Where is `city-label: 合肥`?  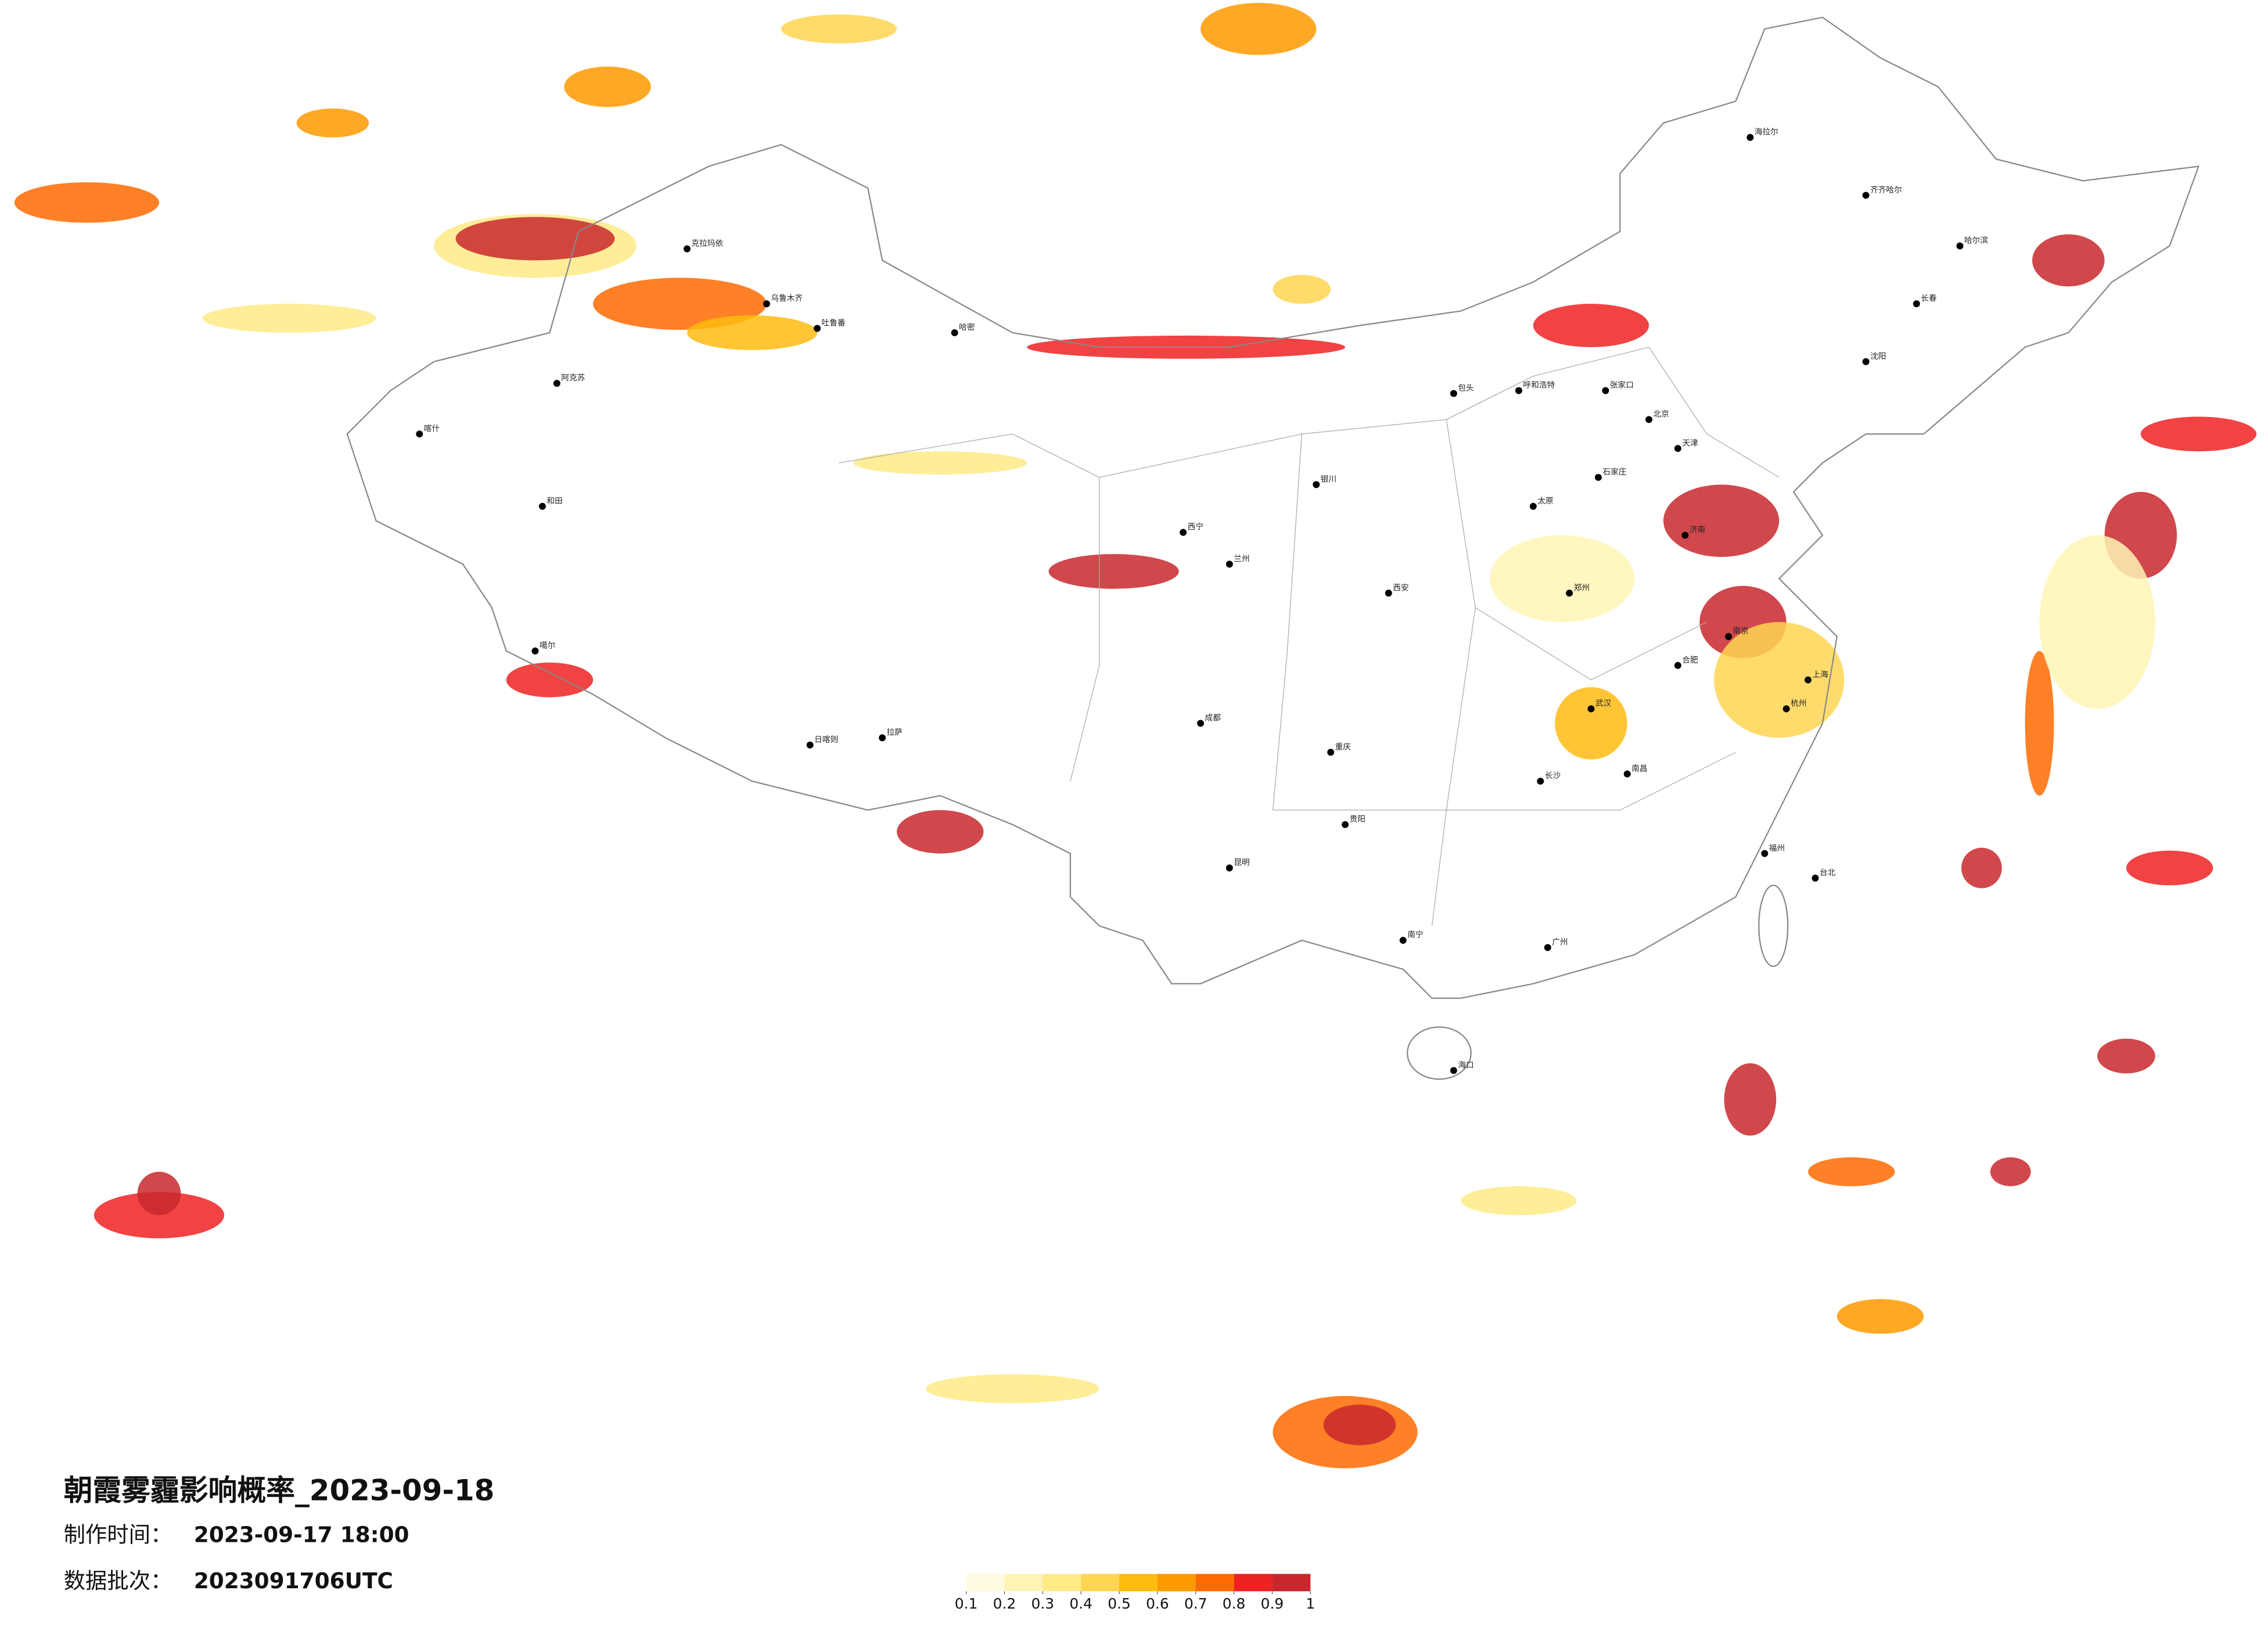
city-label: 合肥 is located at coordinates (1690, 661).